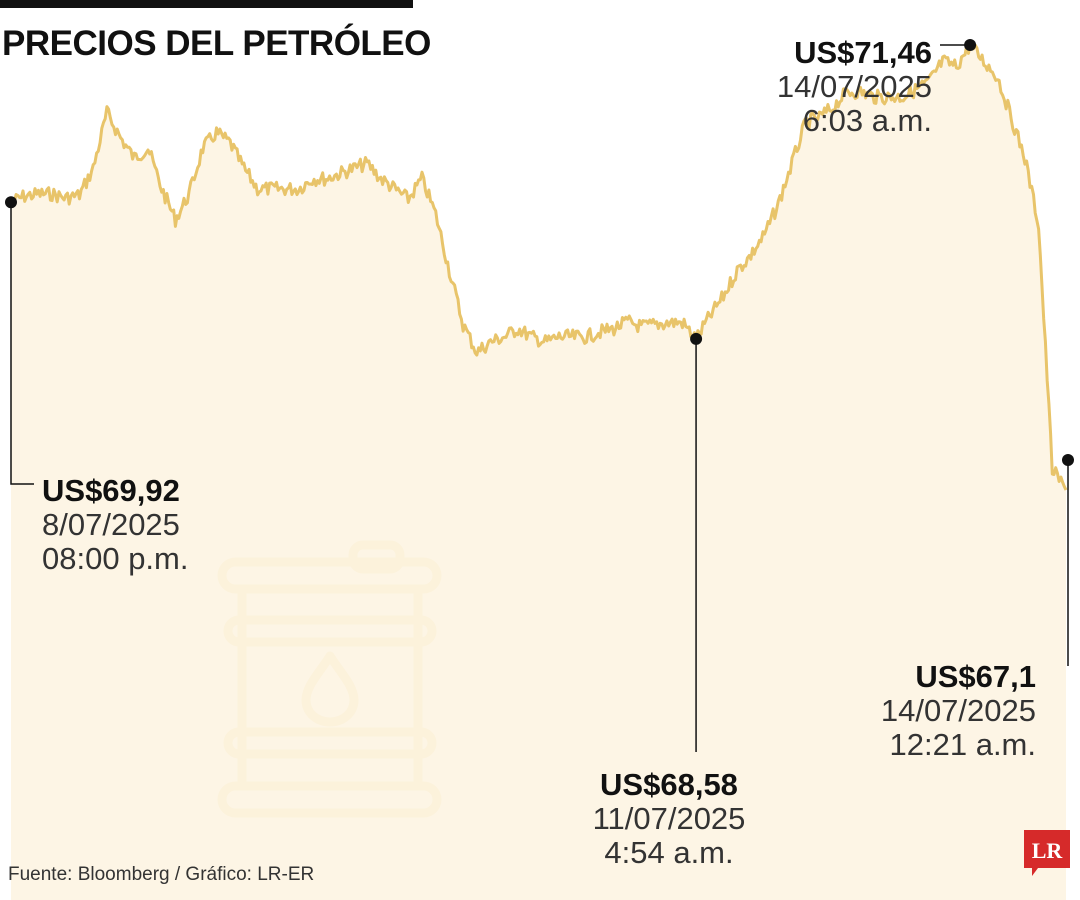  What do you see at coordinates (111, 490) in the screenshot?
I see `annotation-start-value: US$69,92` at bounding box center [111, 490].